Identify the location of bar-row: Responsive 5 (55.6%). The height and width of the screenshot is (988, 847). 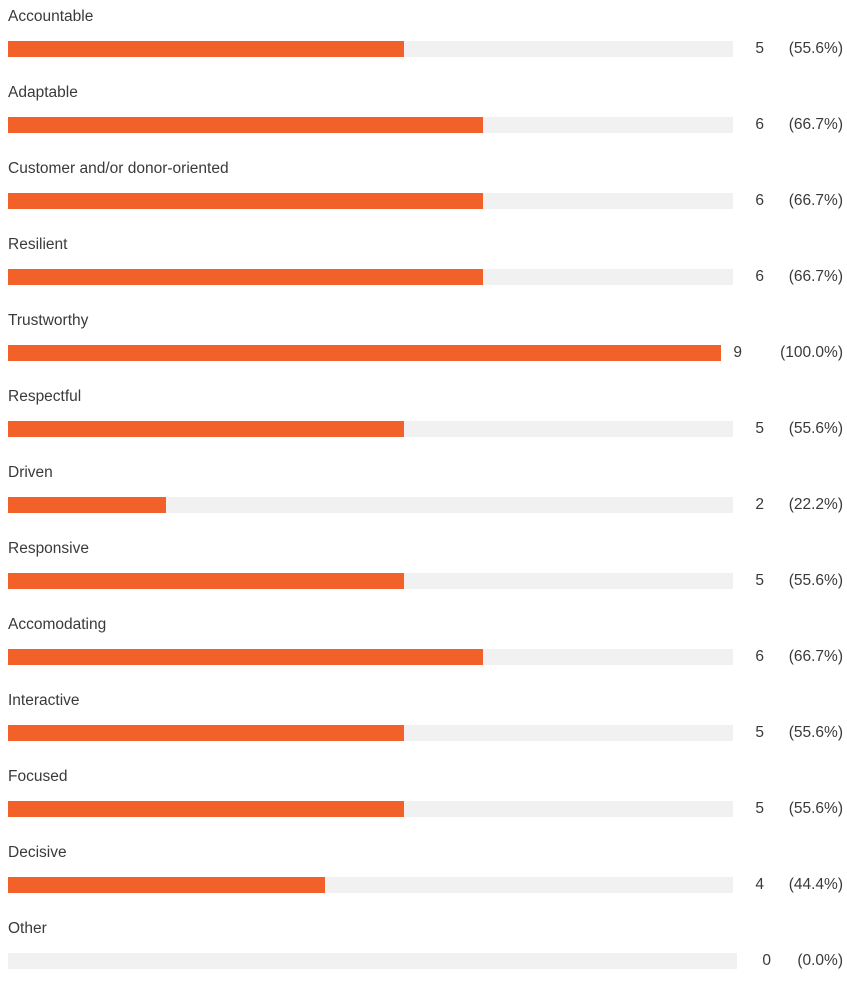
(423, 570).